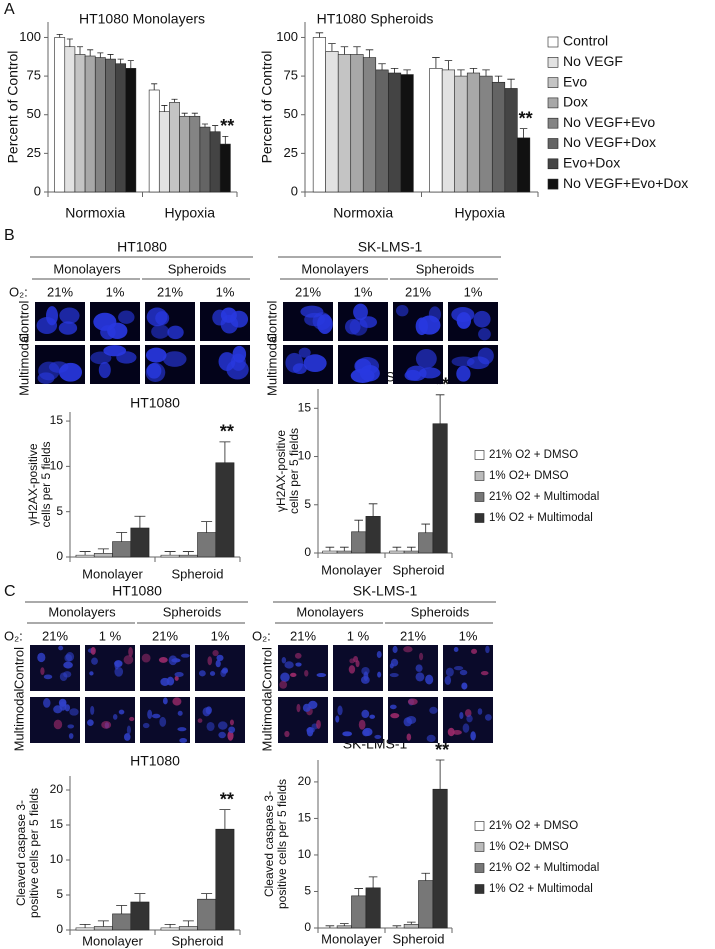 The image size is (715, 949). I want to click on micrograph, so click(358, 720).